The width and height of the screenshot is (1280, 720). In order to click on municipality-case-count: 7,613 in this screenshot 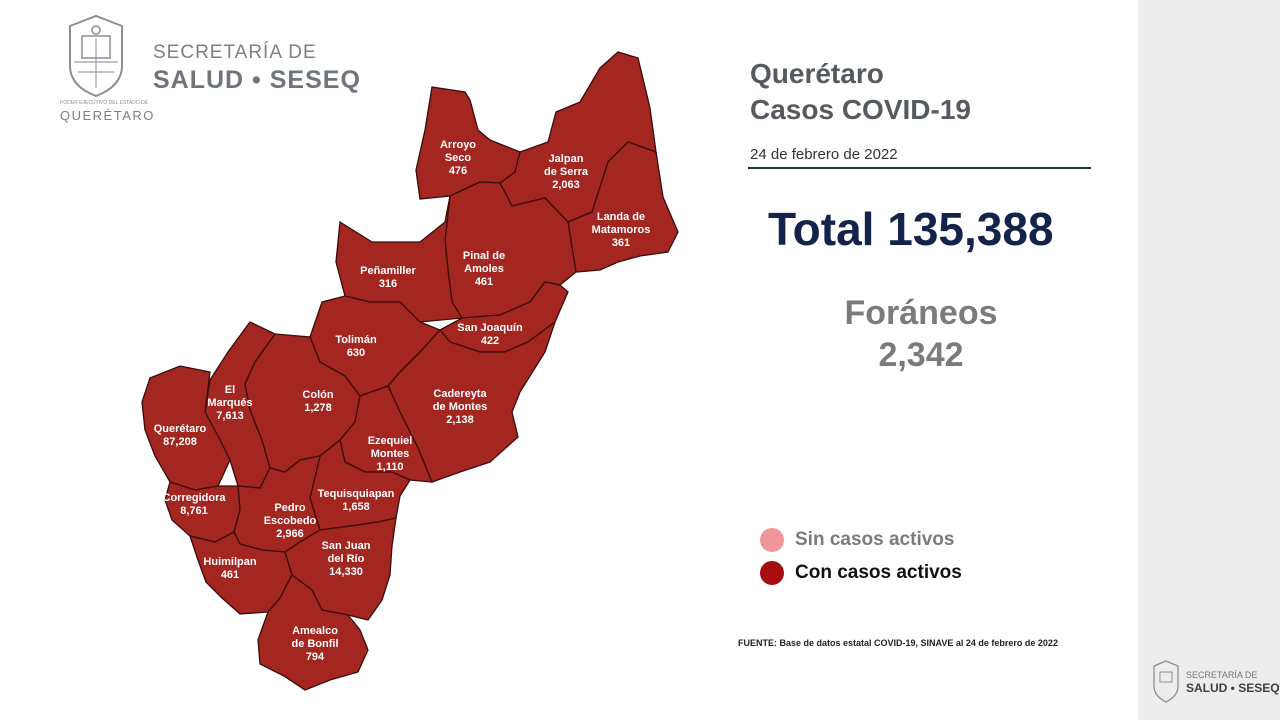, I will do `click(230, 416)`.